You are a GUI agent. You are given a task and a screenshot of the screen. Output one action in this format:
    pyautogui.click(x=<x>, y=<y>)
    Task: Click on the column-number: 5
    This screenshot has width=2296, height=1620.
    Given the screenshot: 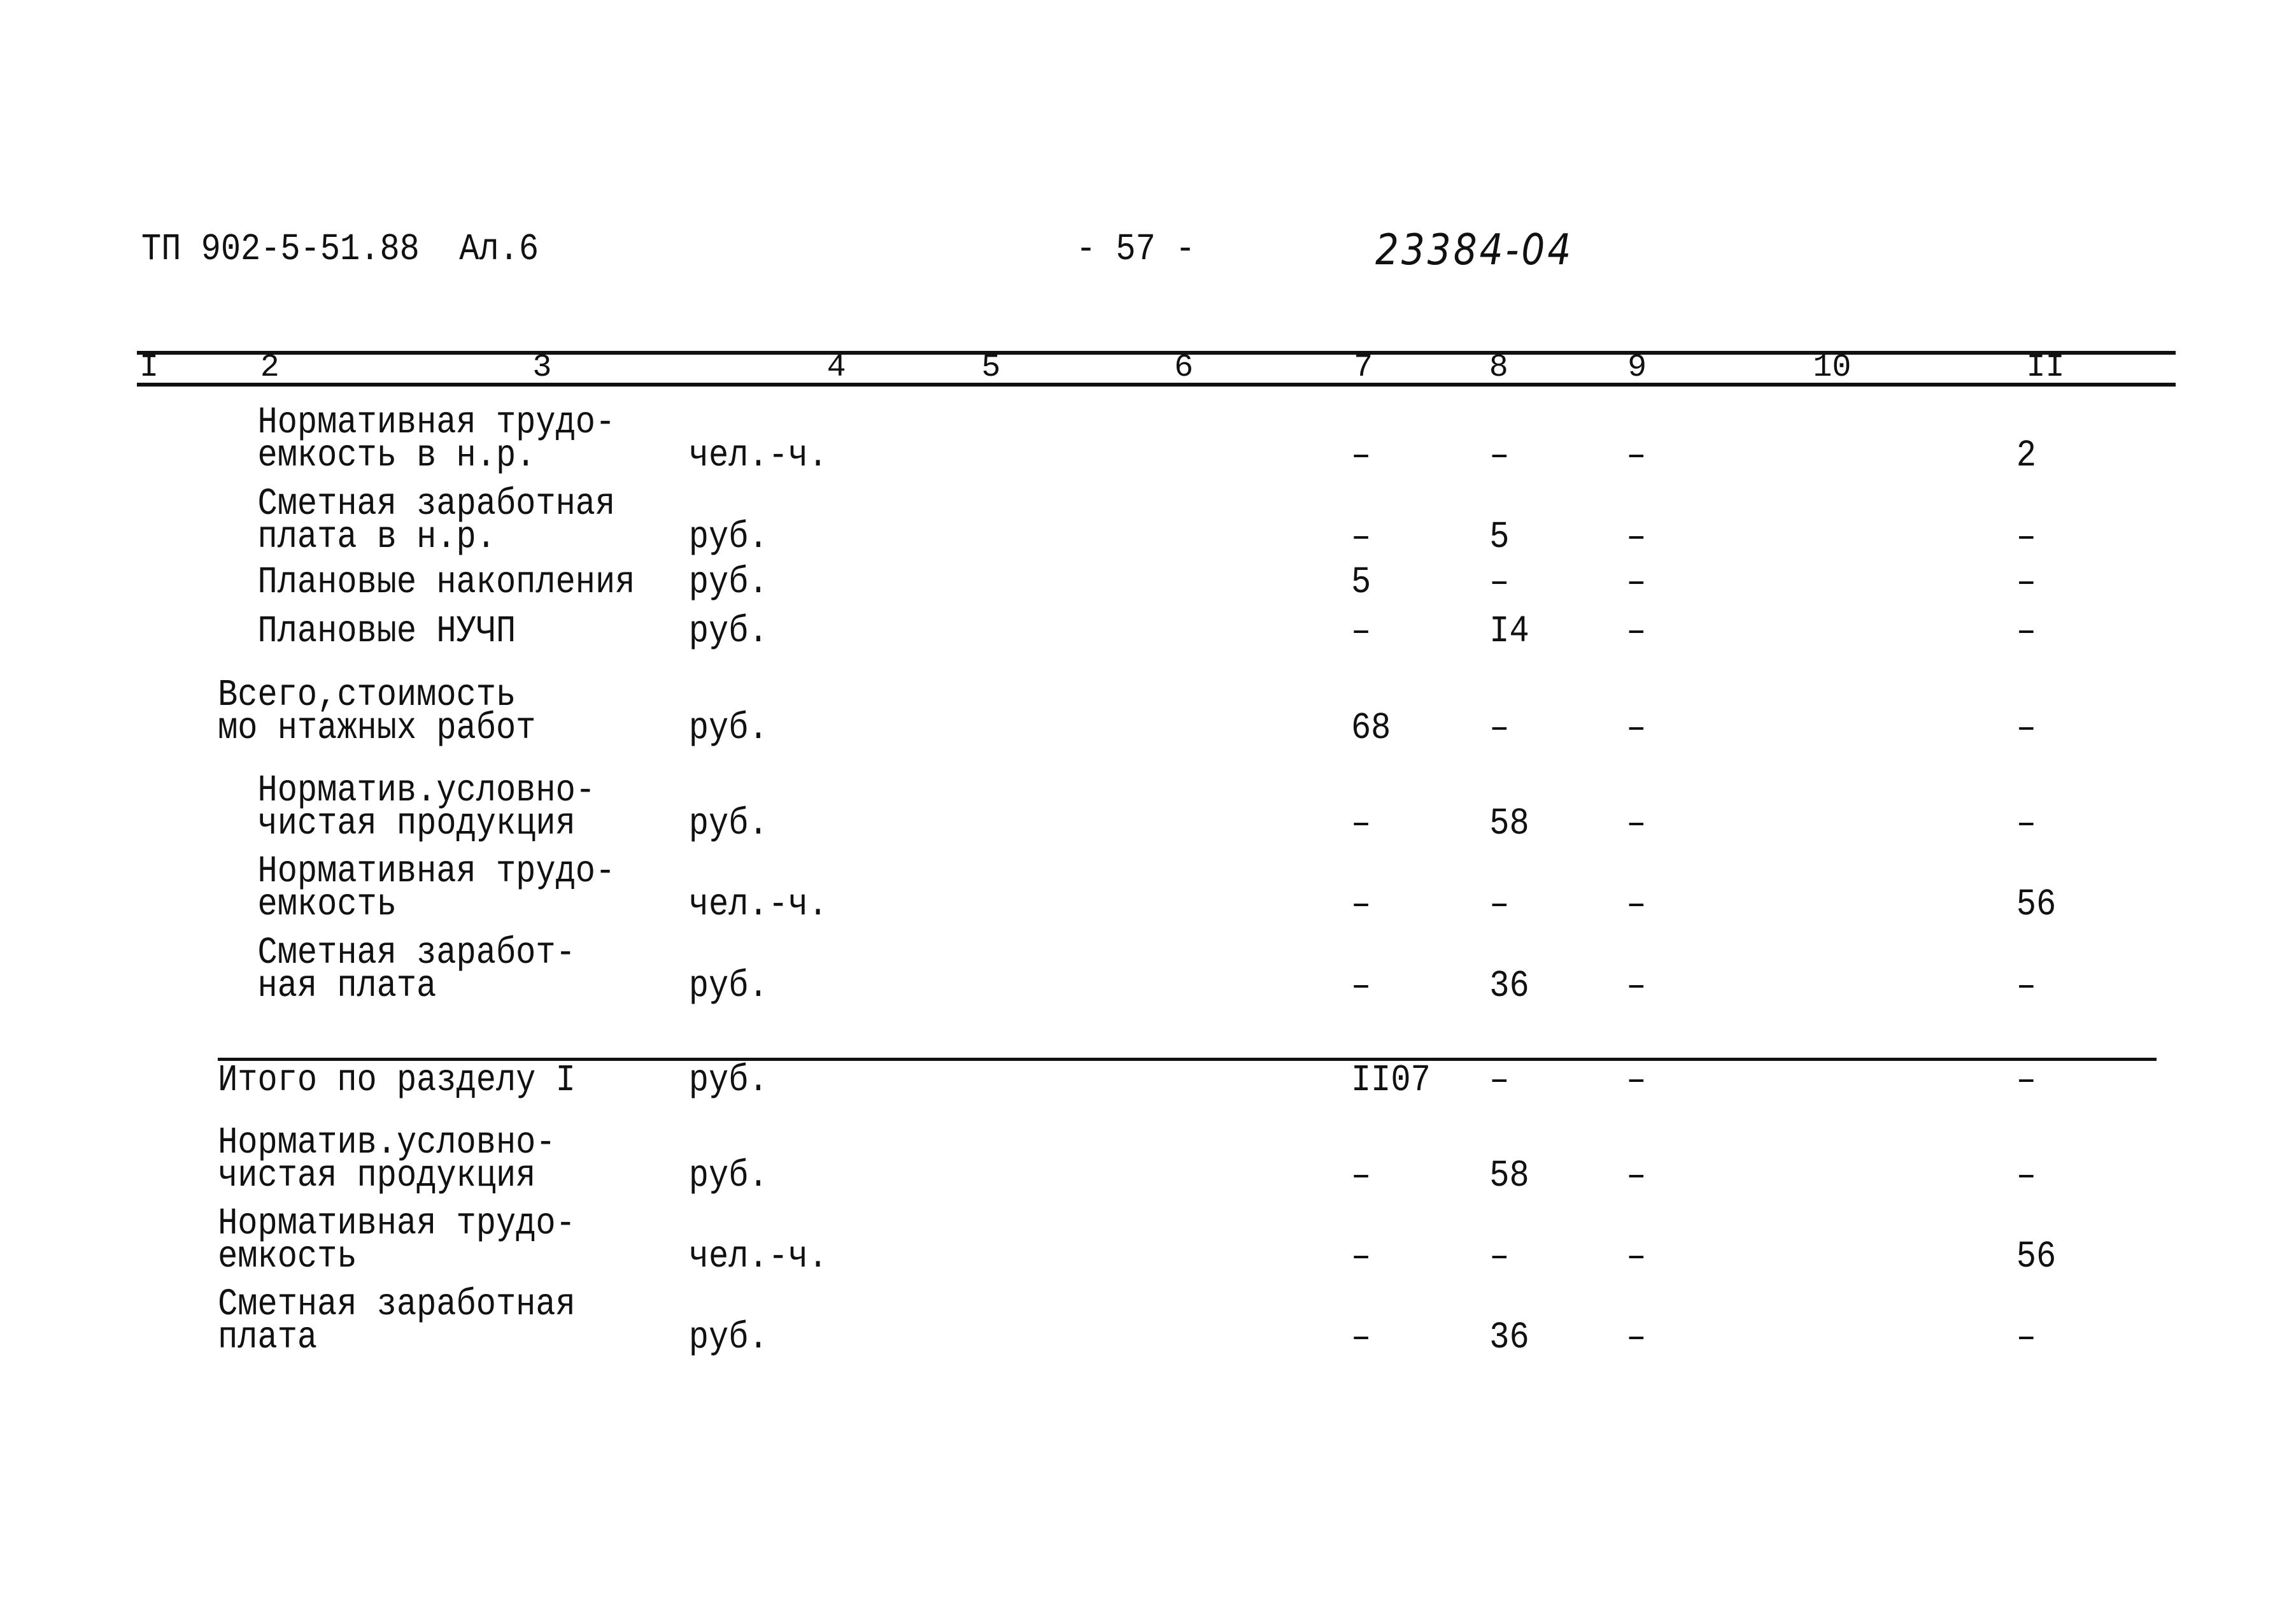 What is the action you would take?
    pyautogui.click(x=991, y=368)
    